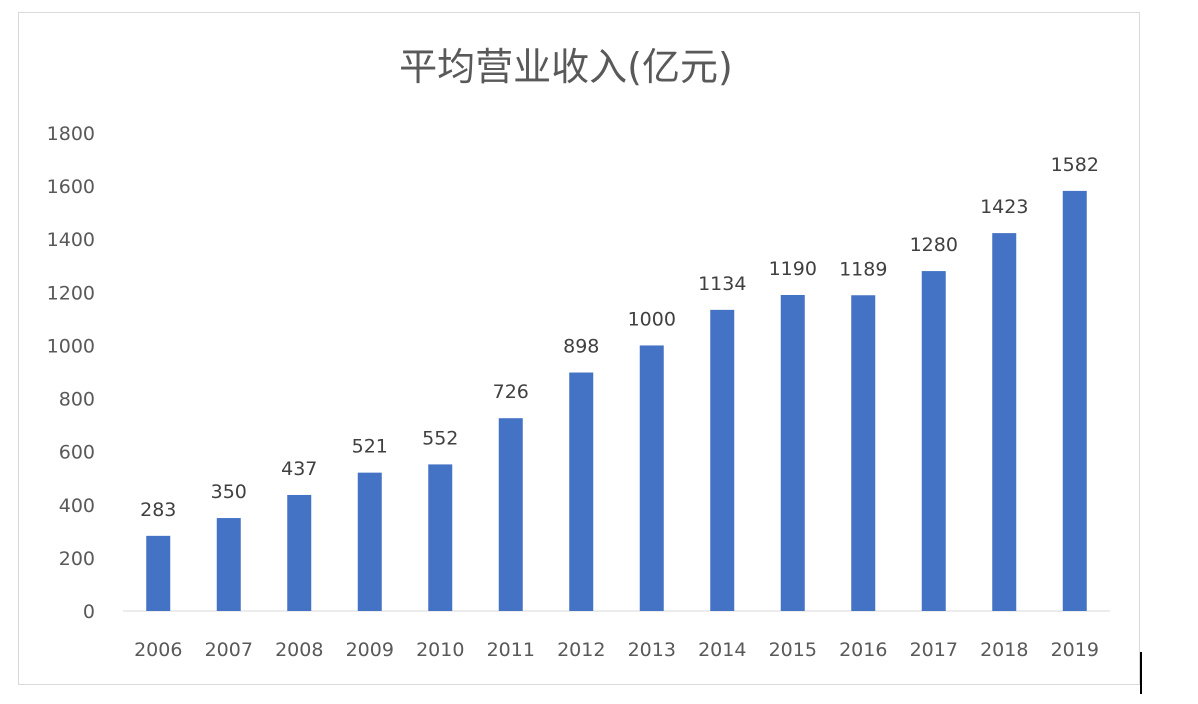 This screenshot has height=704, width=1198. What do you see at coordinates (369, 541) in the screenshot?
I see `bar-2009` at bounding box center [369, 541].